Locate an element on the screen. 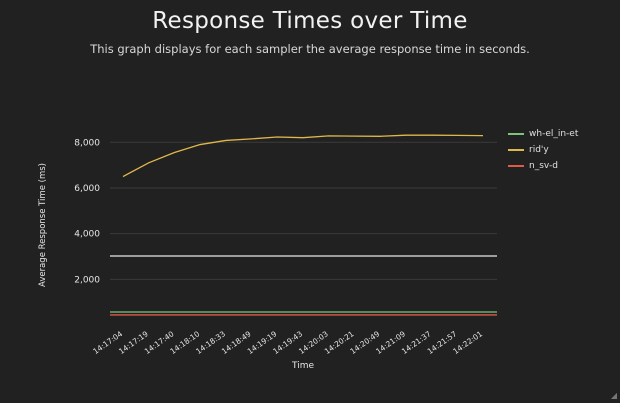 This screenshot has width=620, height=403. legend-label: n_sv-d is located at coordinates (543, 166).